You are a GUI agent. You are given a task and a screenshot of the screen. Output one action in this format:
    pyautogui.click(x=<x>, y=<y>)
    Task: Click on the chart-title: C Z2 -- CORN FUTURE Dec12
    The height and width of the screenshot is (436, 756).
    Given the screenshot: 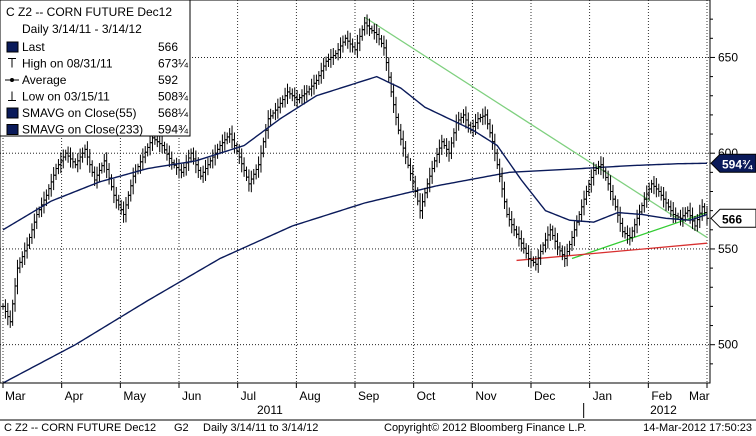 What is the action you would take?
    pyautogui.click(x=89, y=12)
    